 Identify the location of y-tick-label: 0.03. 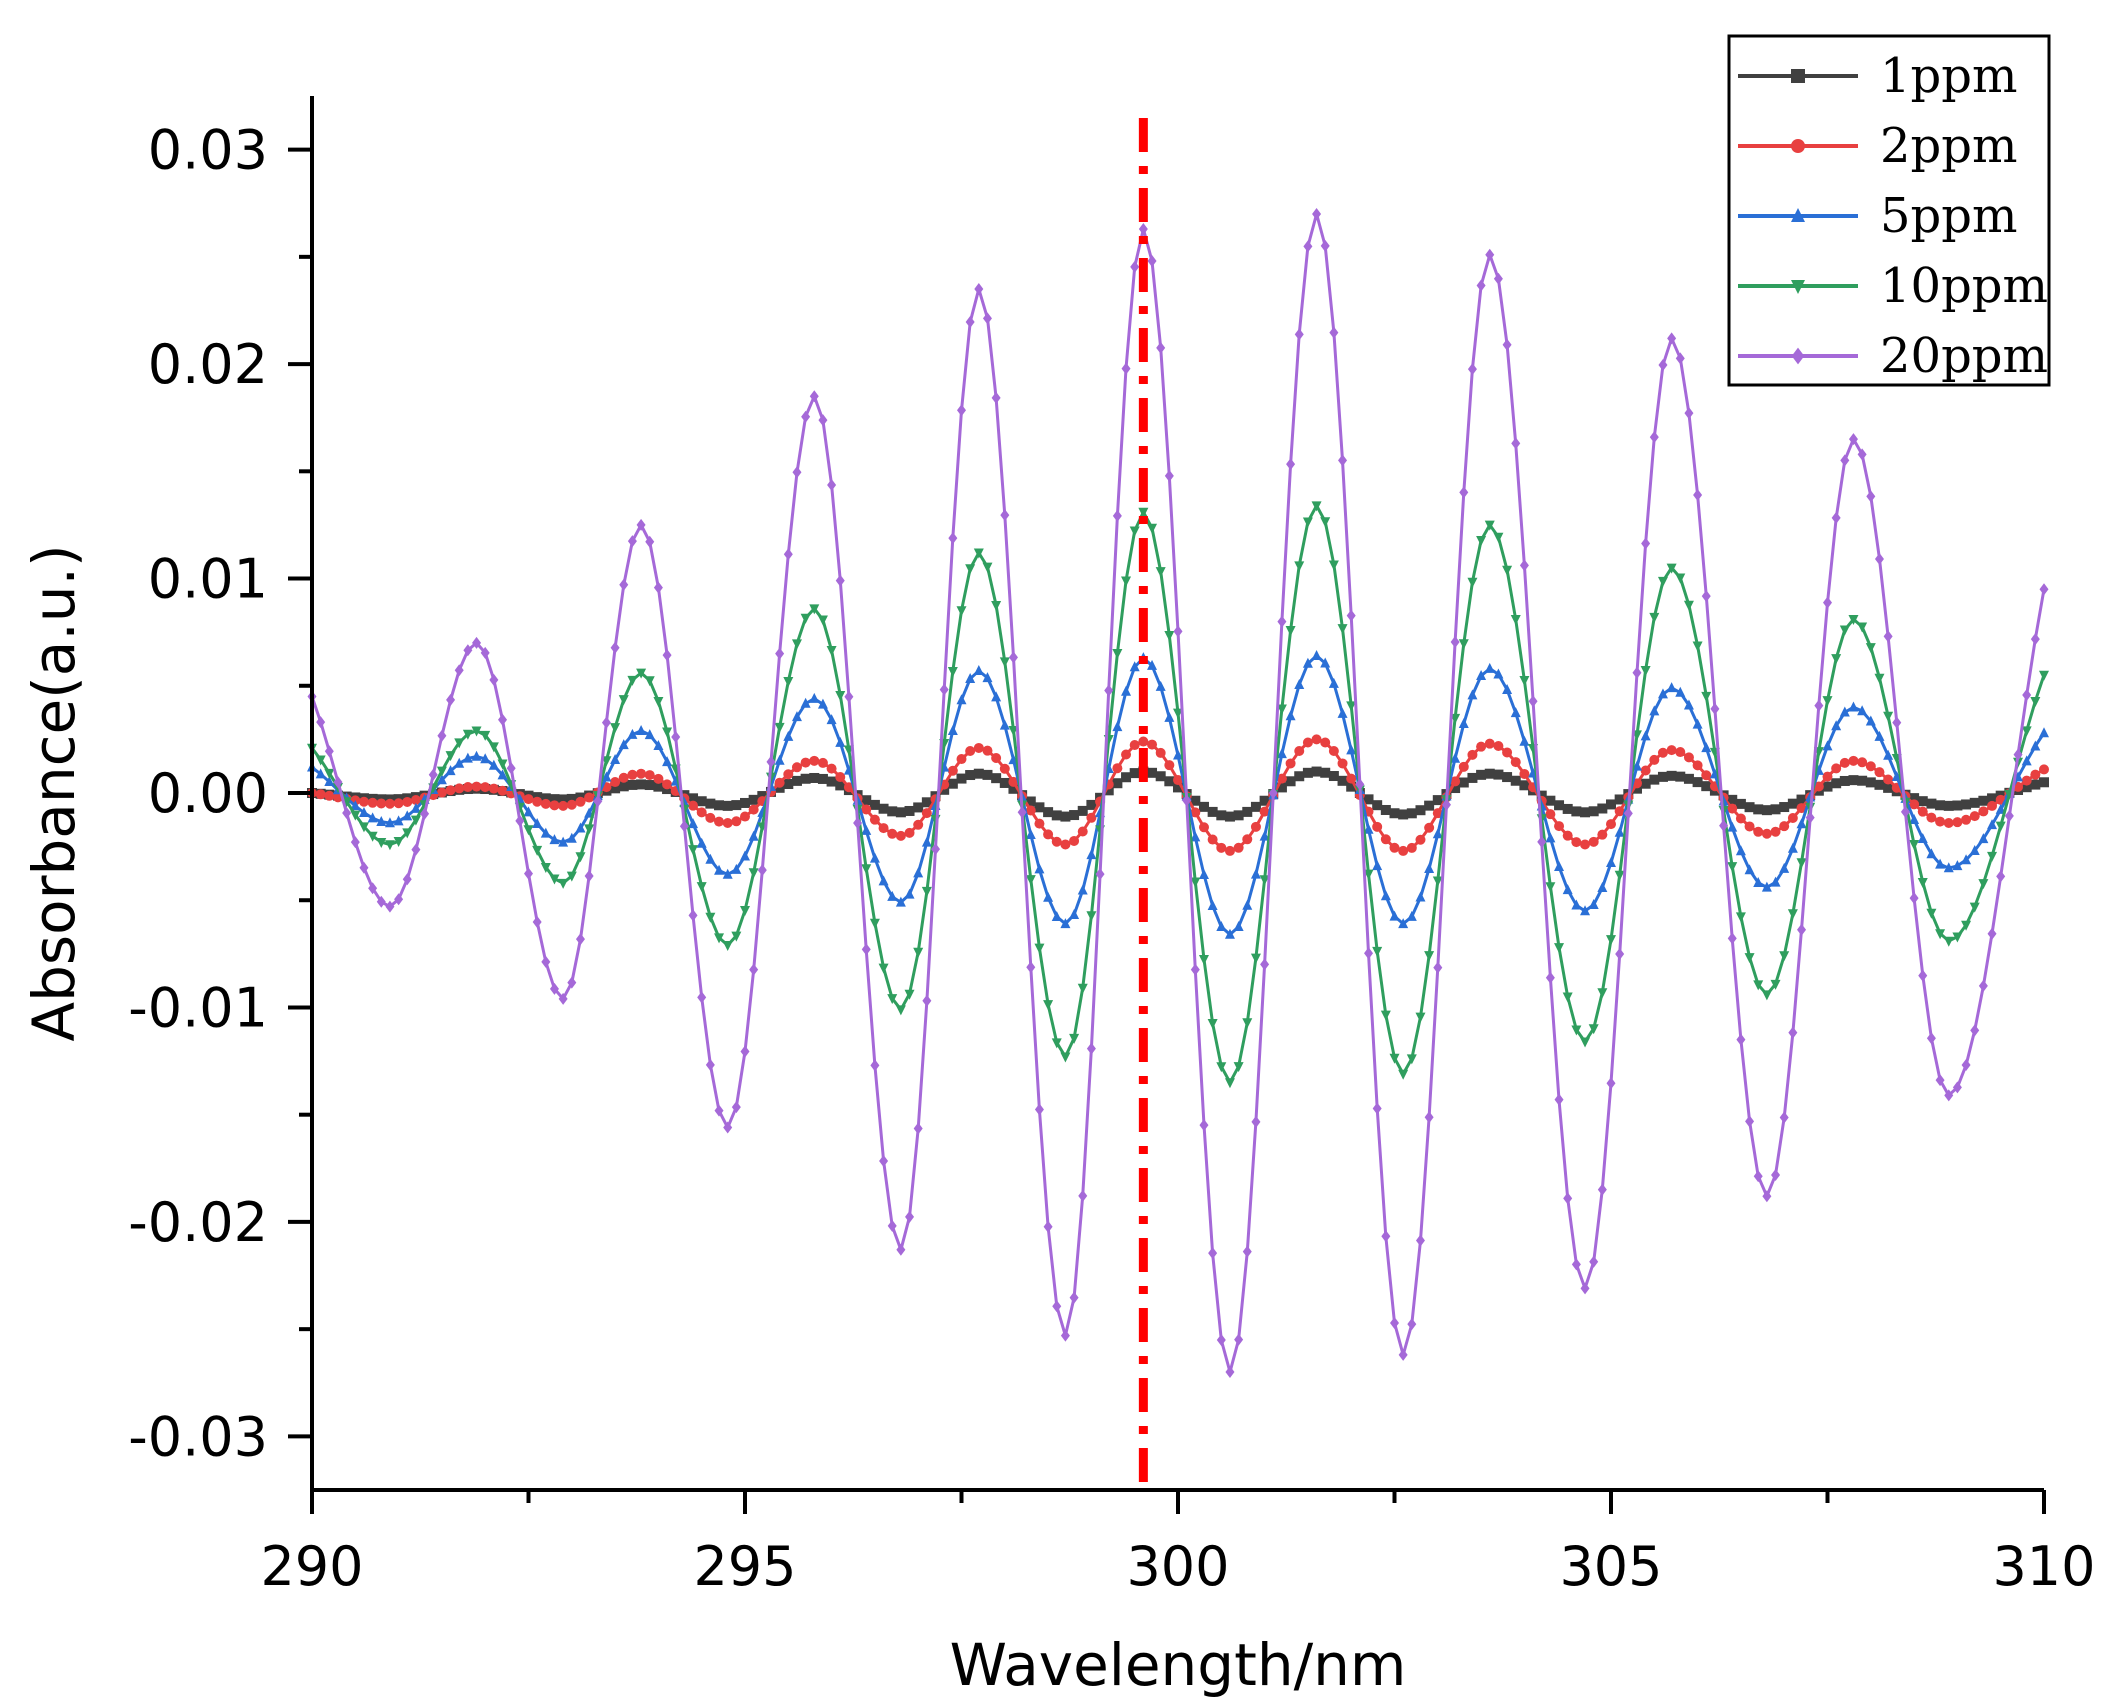
(208, 150).